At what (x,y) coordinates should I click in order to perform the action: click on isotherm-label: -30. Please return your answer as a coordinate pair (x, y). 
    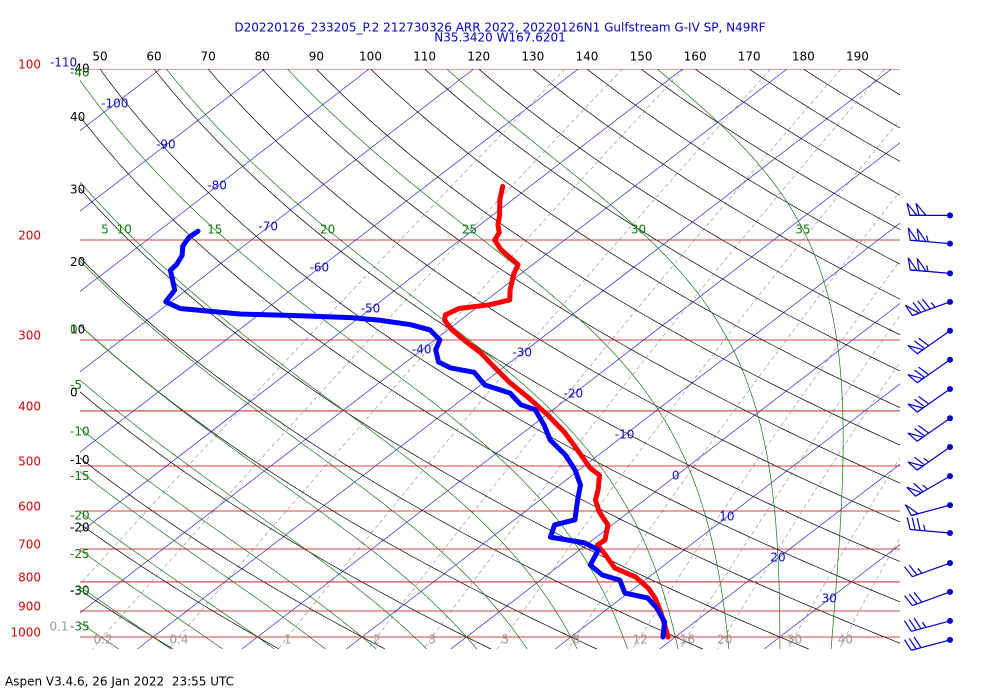
    Looking at the image, I should click on (522, 353).